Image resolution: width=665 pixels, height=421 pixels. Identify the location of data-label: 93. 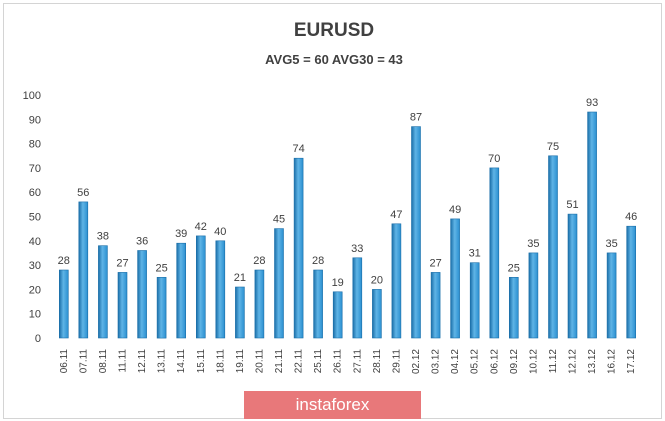
(592, 103).